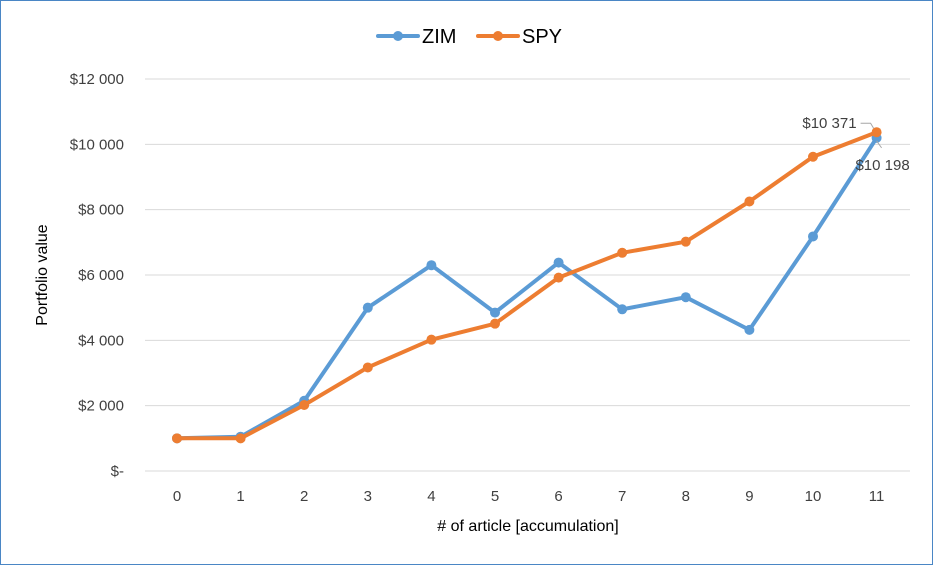 This screenshot has height=565, width=933. I want to click on y-tick-label: $6 000, so click(101, 275).